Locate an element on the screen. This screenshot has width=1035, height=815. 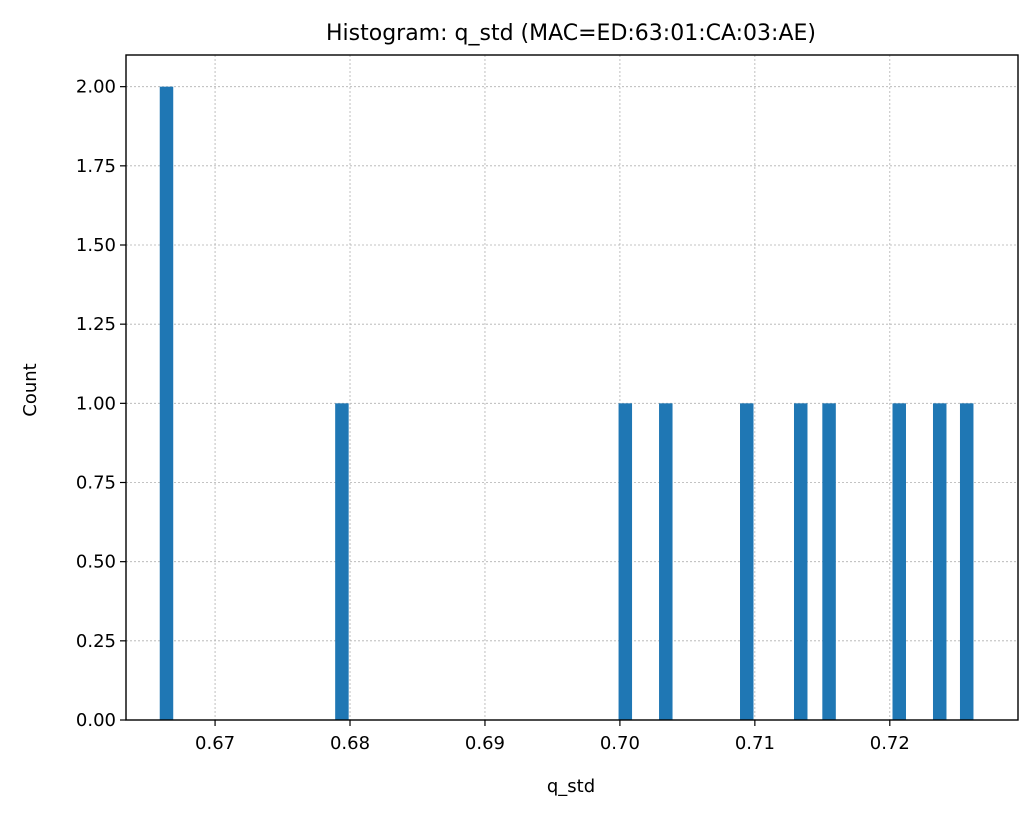
x-tick-label: 0.68 is located at coordinates (350, 743).